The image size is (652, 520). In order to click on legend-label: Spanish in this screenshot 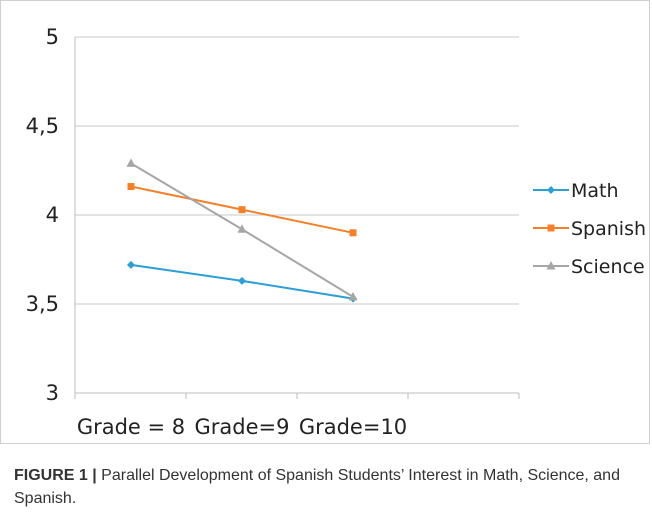, I will do `click(608, 229)`.